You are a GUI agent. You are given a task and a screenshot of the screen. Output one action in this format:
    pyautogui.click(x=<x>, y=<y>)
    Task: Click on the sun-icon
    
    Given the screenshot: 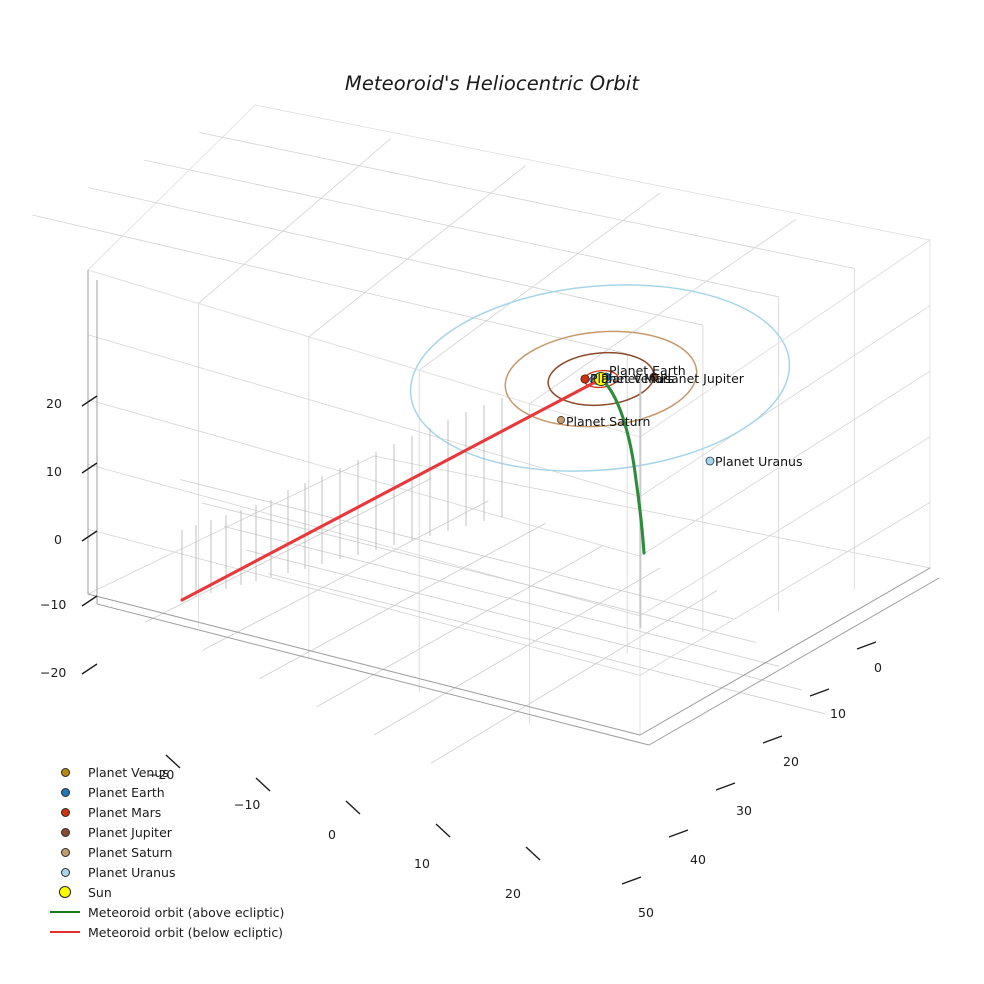 What is the action you would take?
    pyautogui.click(x=65, y=892)
    